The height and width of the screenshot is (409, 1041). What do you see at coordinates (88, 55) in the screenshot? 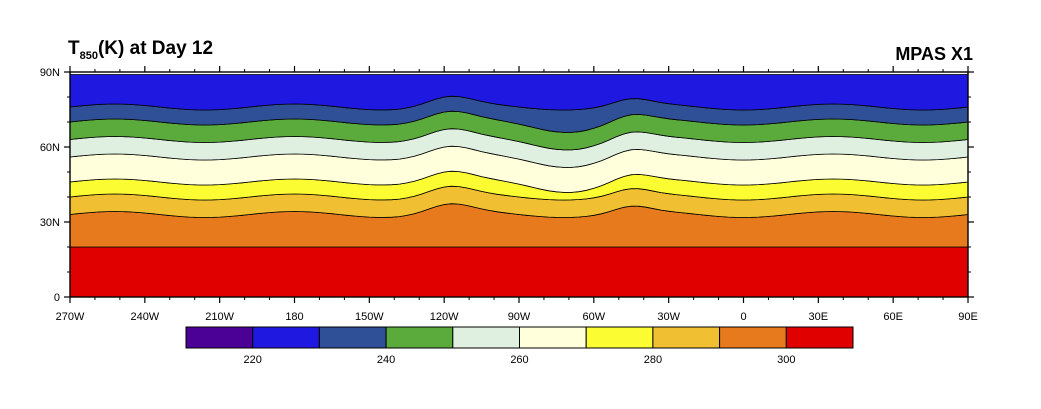
I see `title-subscript: 850` at bounding box center [88, 55].